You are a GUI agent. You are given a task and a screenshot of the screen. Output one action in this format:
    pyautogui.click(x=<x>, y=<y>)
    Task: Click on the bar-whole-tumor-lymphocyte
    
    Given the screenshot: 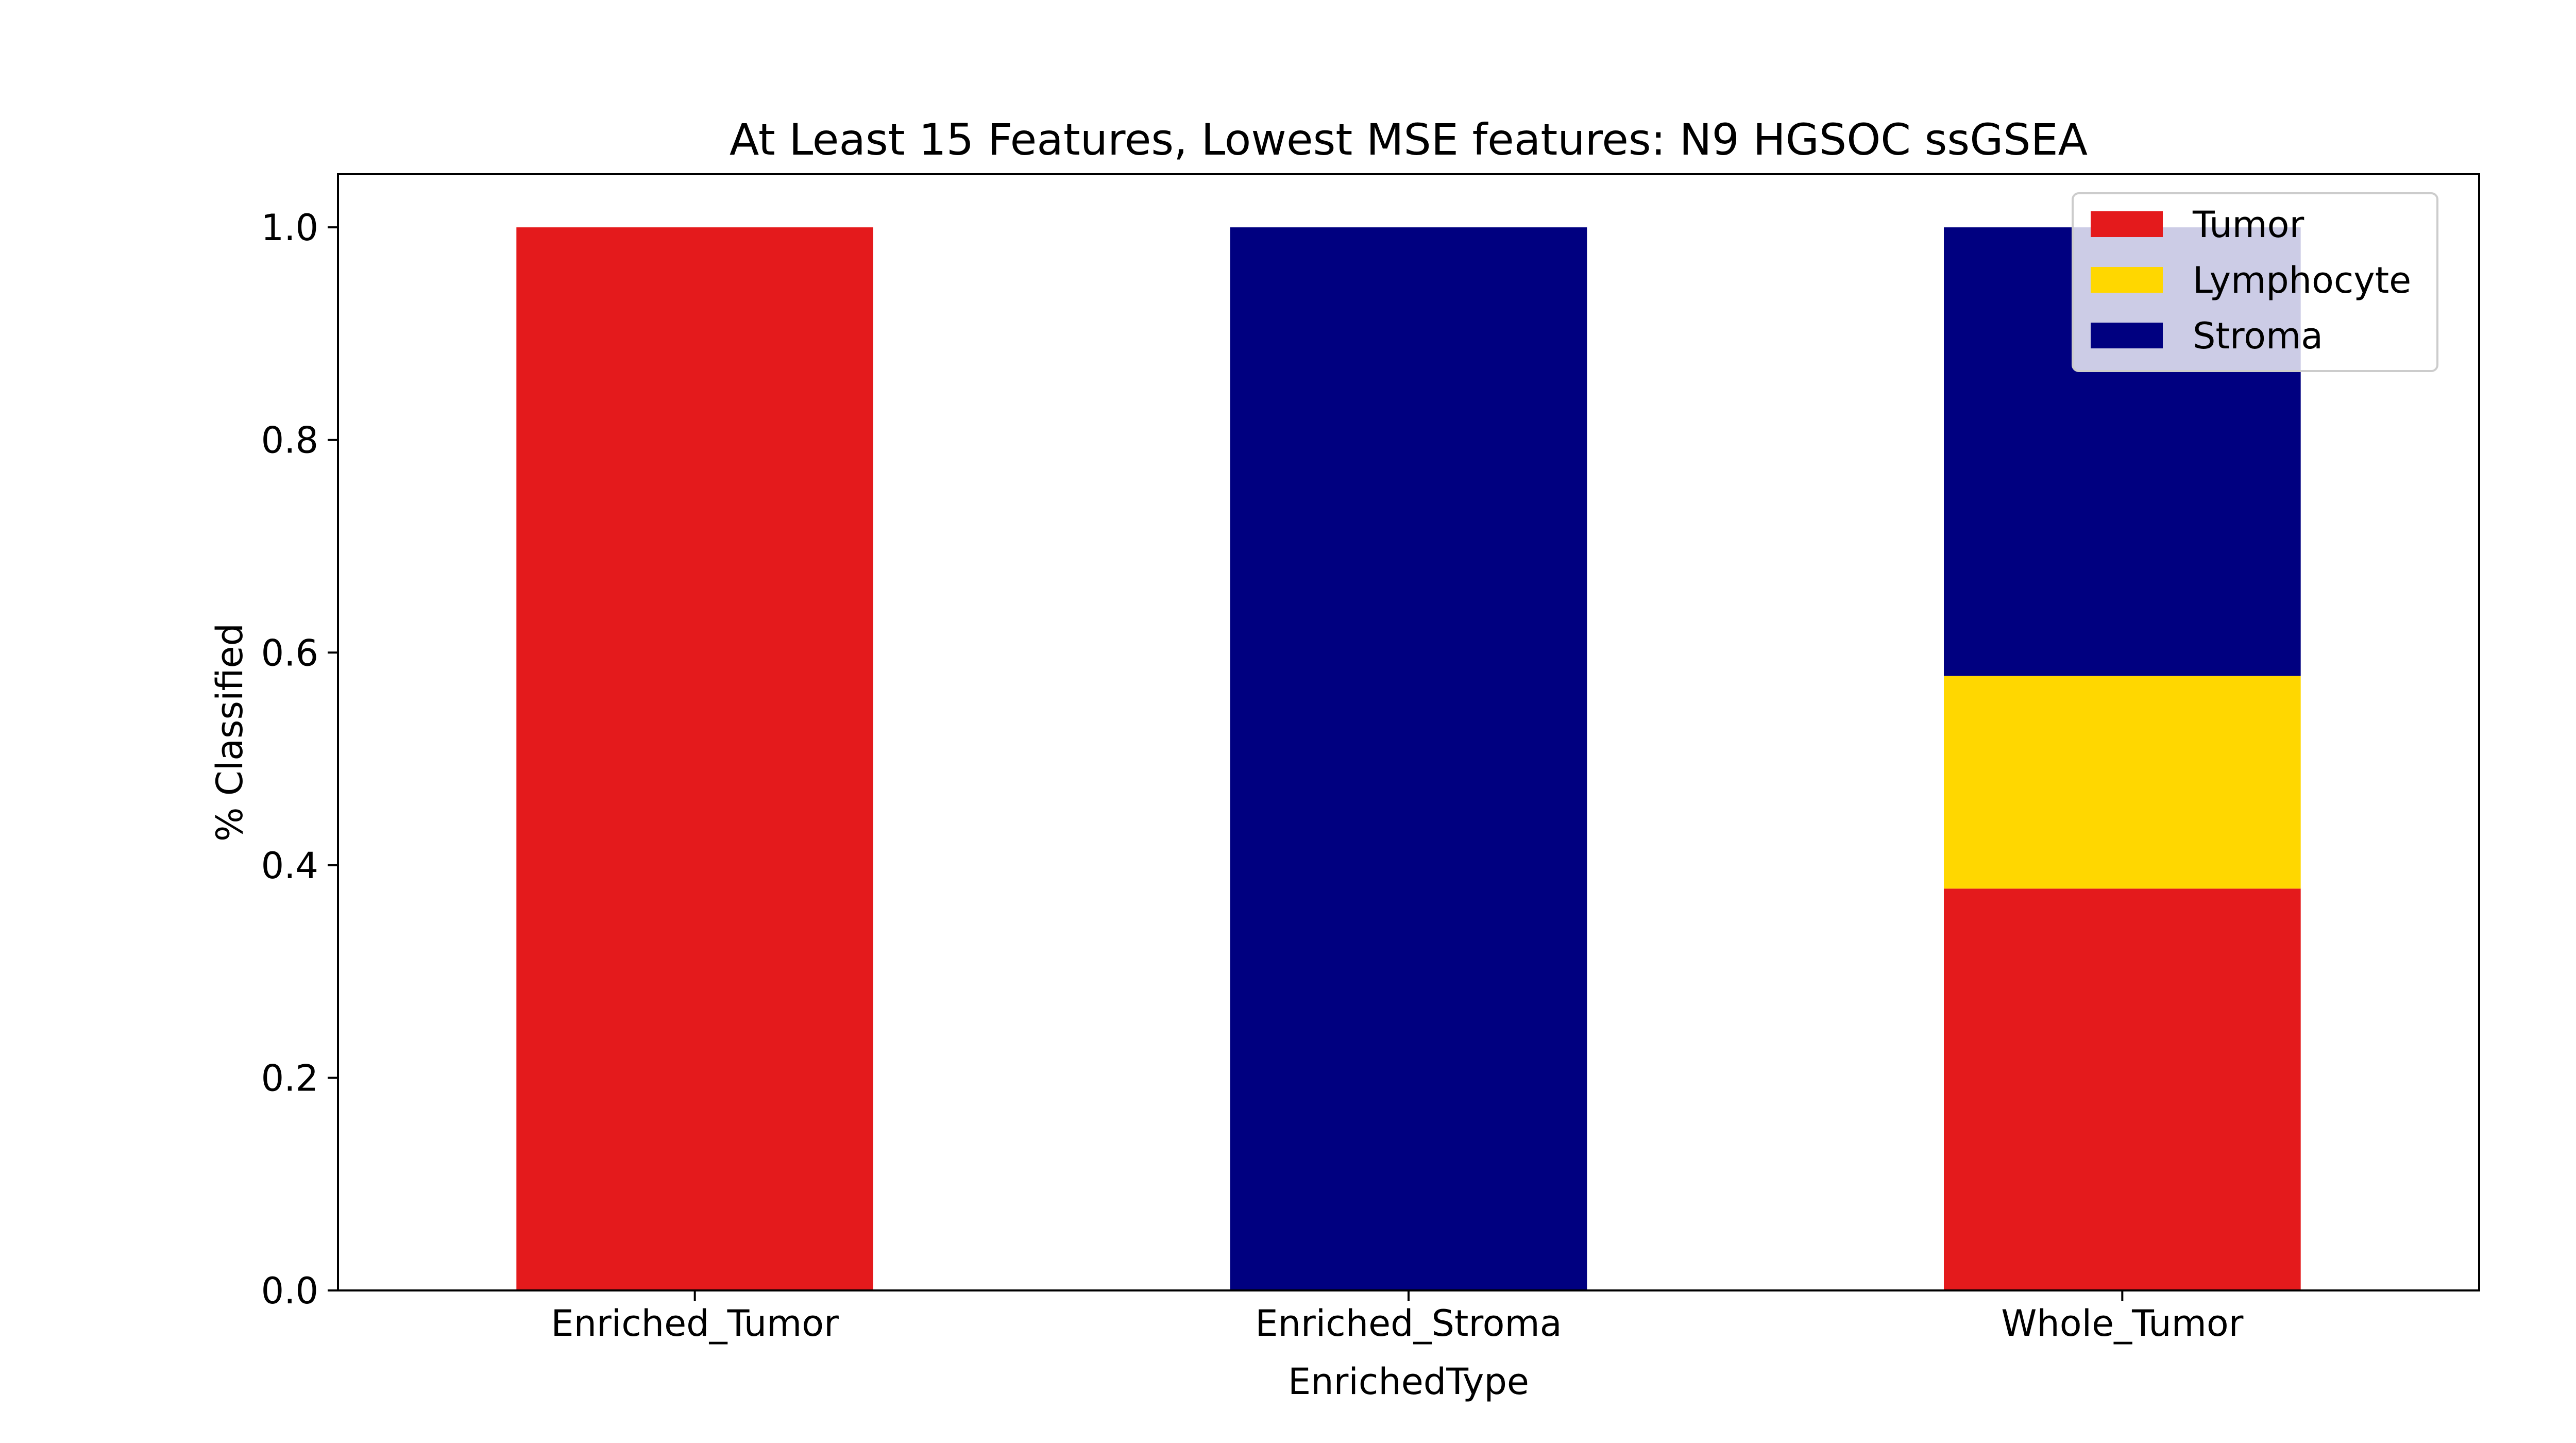 What is the action you would take?
    pyautogui.click(x=2122, y=782)
    